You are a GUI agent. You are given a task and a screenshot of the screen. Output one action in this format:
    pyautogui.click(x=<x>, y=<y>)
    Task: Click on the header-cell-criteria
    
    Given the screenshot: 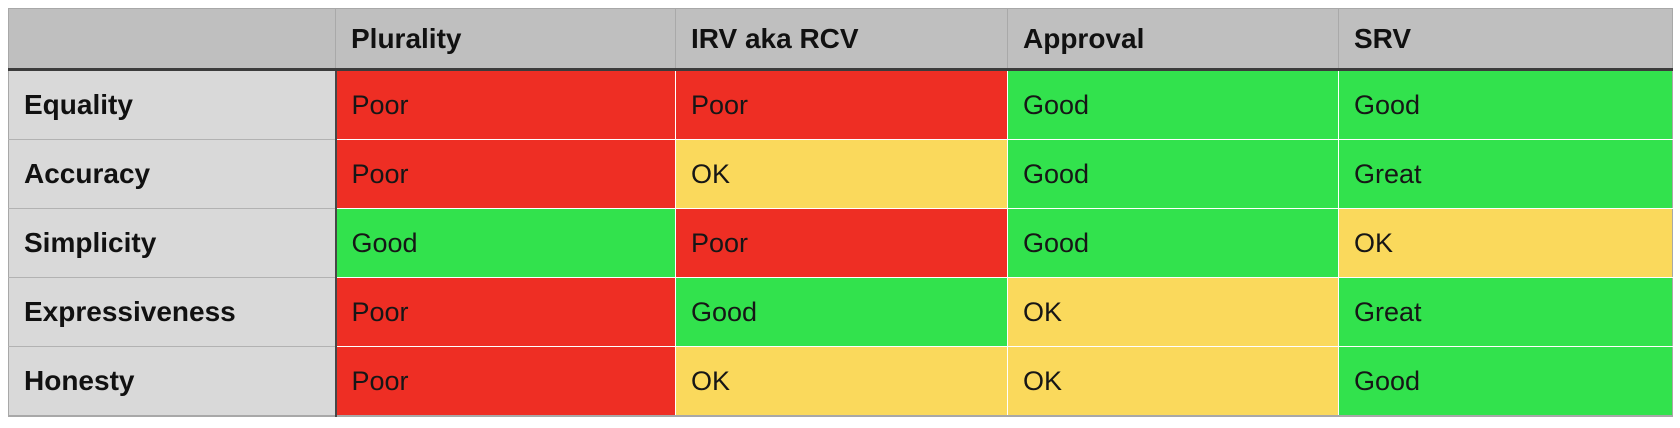 What is the action you would take?
    pyautogui.click(x=172, y=39)
    